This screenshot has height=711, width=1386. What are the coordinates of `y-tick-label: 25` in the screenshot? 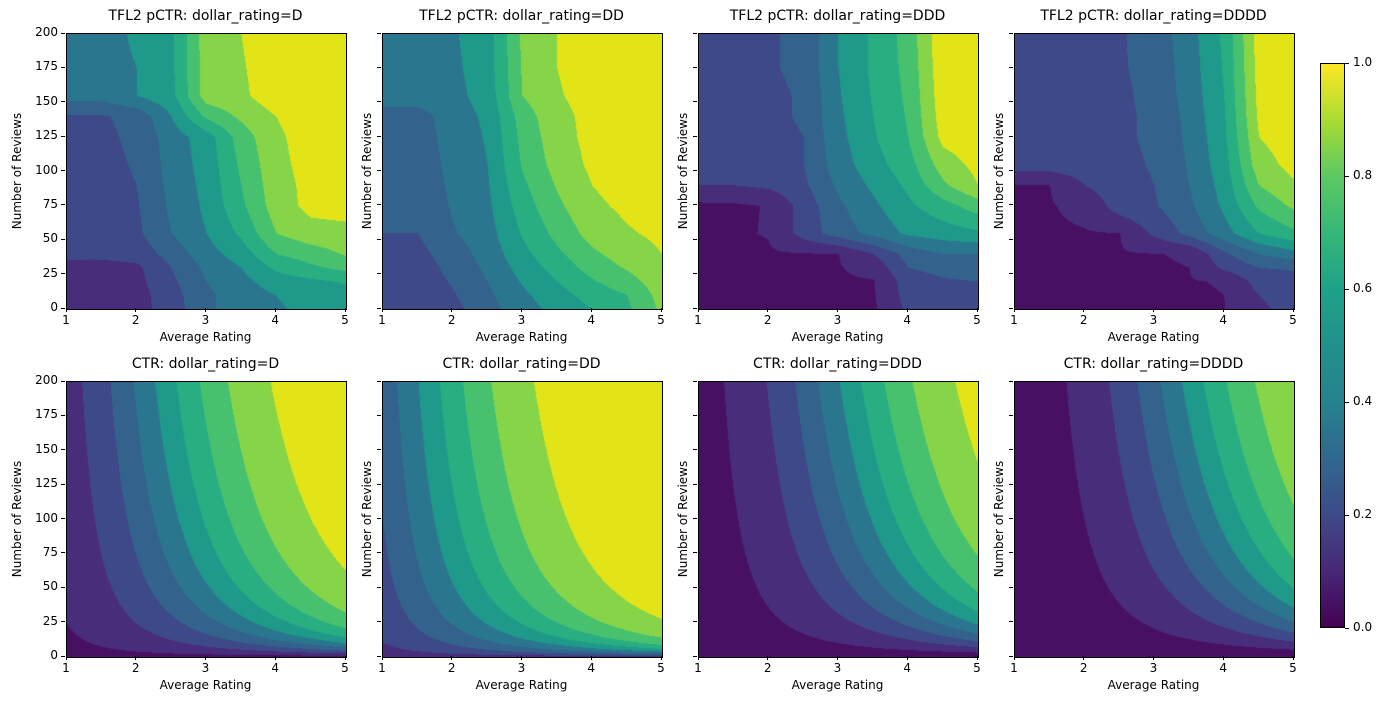 It's located at (50, 620).